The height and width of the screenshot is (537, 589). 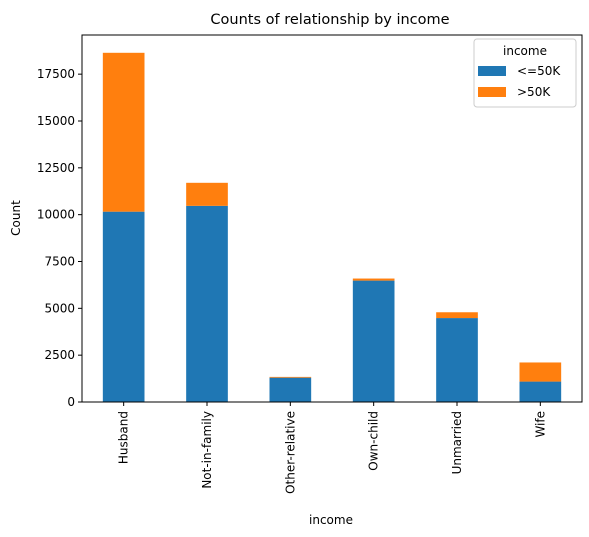 What do you see at coordinates (124, 437) in the screenshot?
I see `x-tick-label-husband: Husband` at bounding box center [124, 437].